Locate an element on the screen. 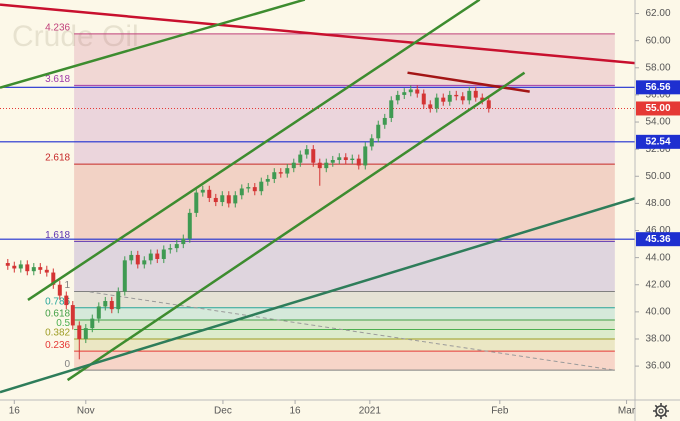 This screenshot has width=680, height=421. price-line-label: 52.54 is located at coordinates (657, 141).